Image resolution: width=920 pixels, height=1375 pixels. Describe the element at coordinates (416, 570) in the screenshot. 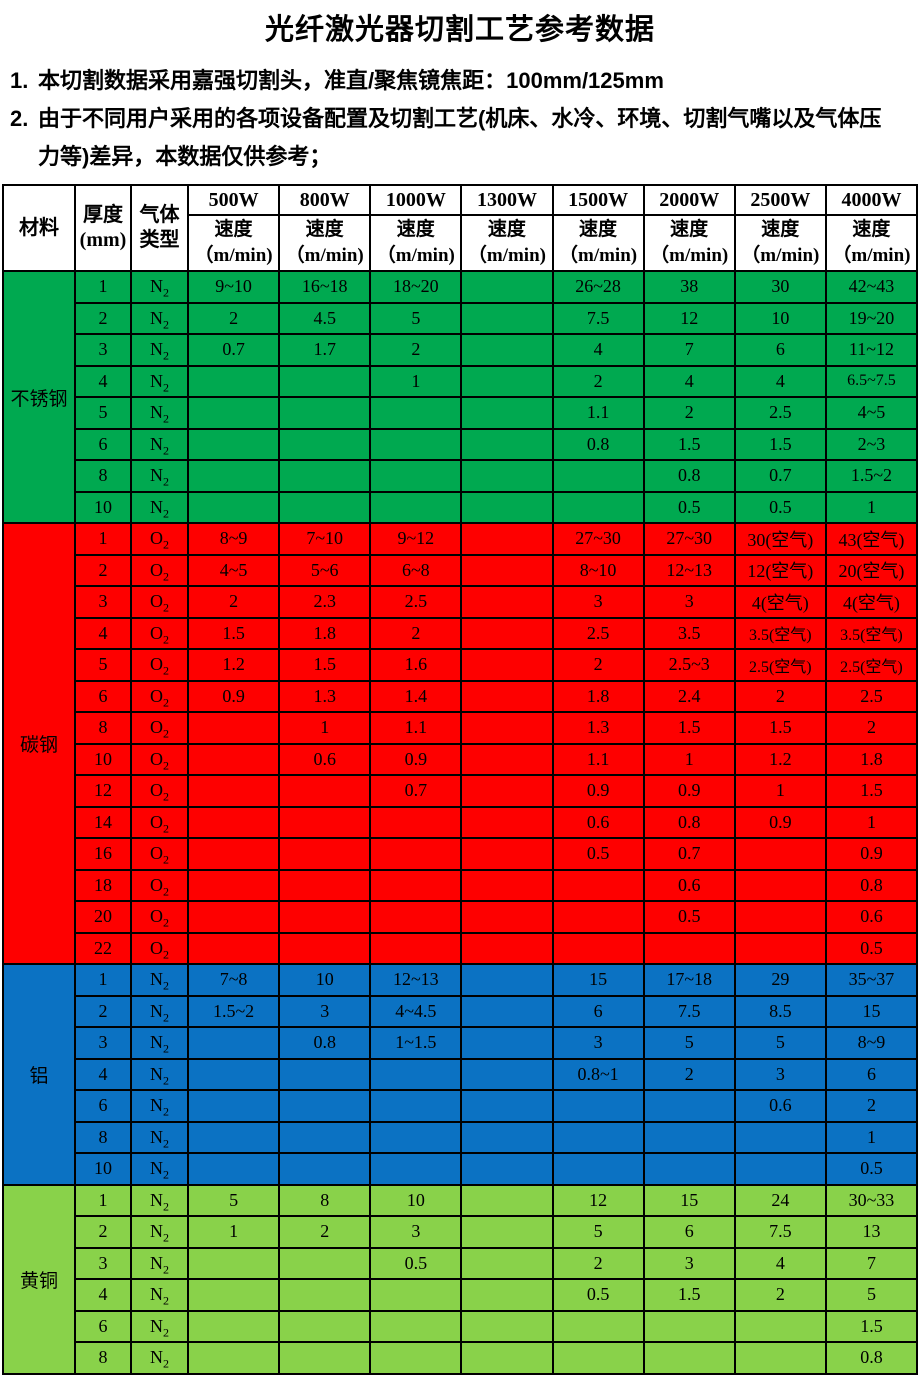

I see `speed-cell: 6~8` at that location.